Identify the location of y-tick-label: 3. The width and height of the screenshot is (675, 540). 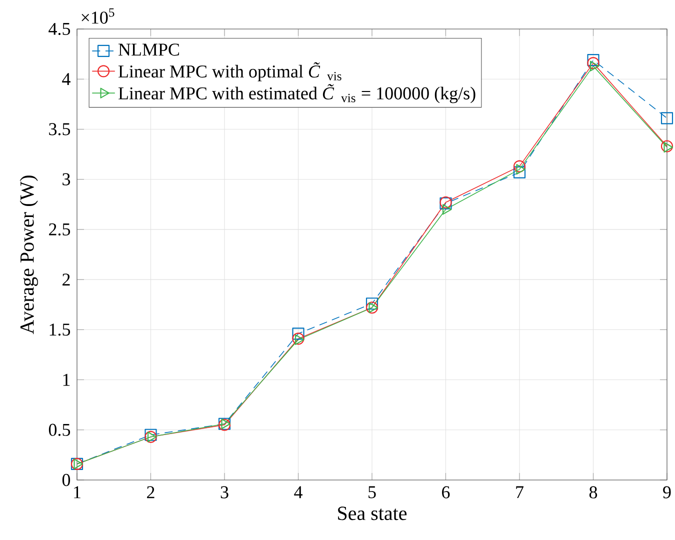
(66, 179).